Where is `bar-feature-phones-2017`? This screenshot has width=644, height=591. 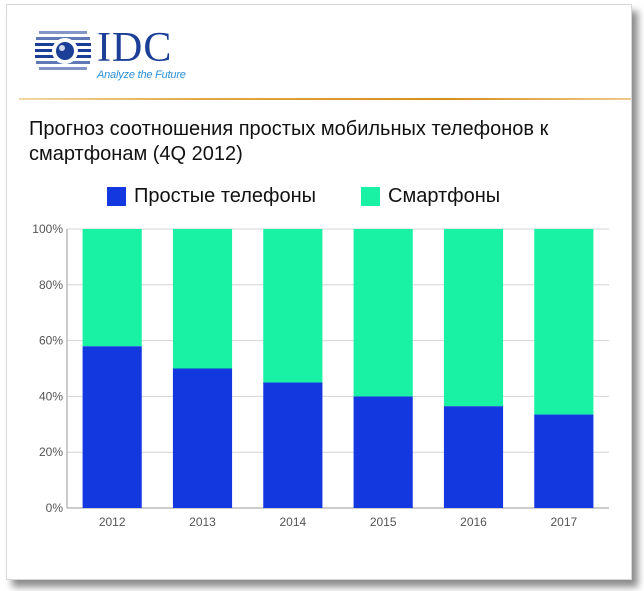
bar-feature-phones-2017 is located at coordinates (564, 461).